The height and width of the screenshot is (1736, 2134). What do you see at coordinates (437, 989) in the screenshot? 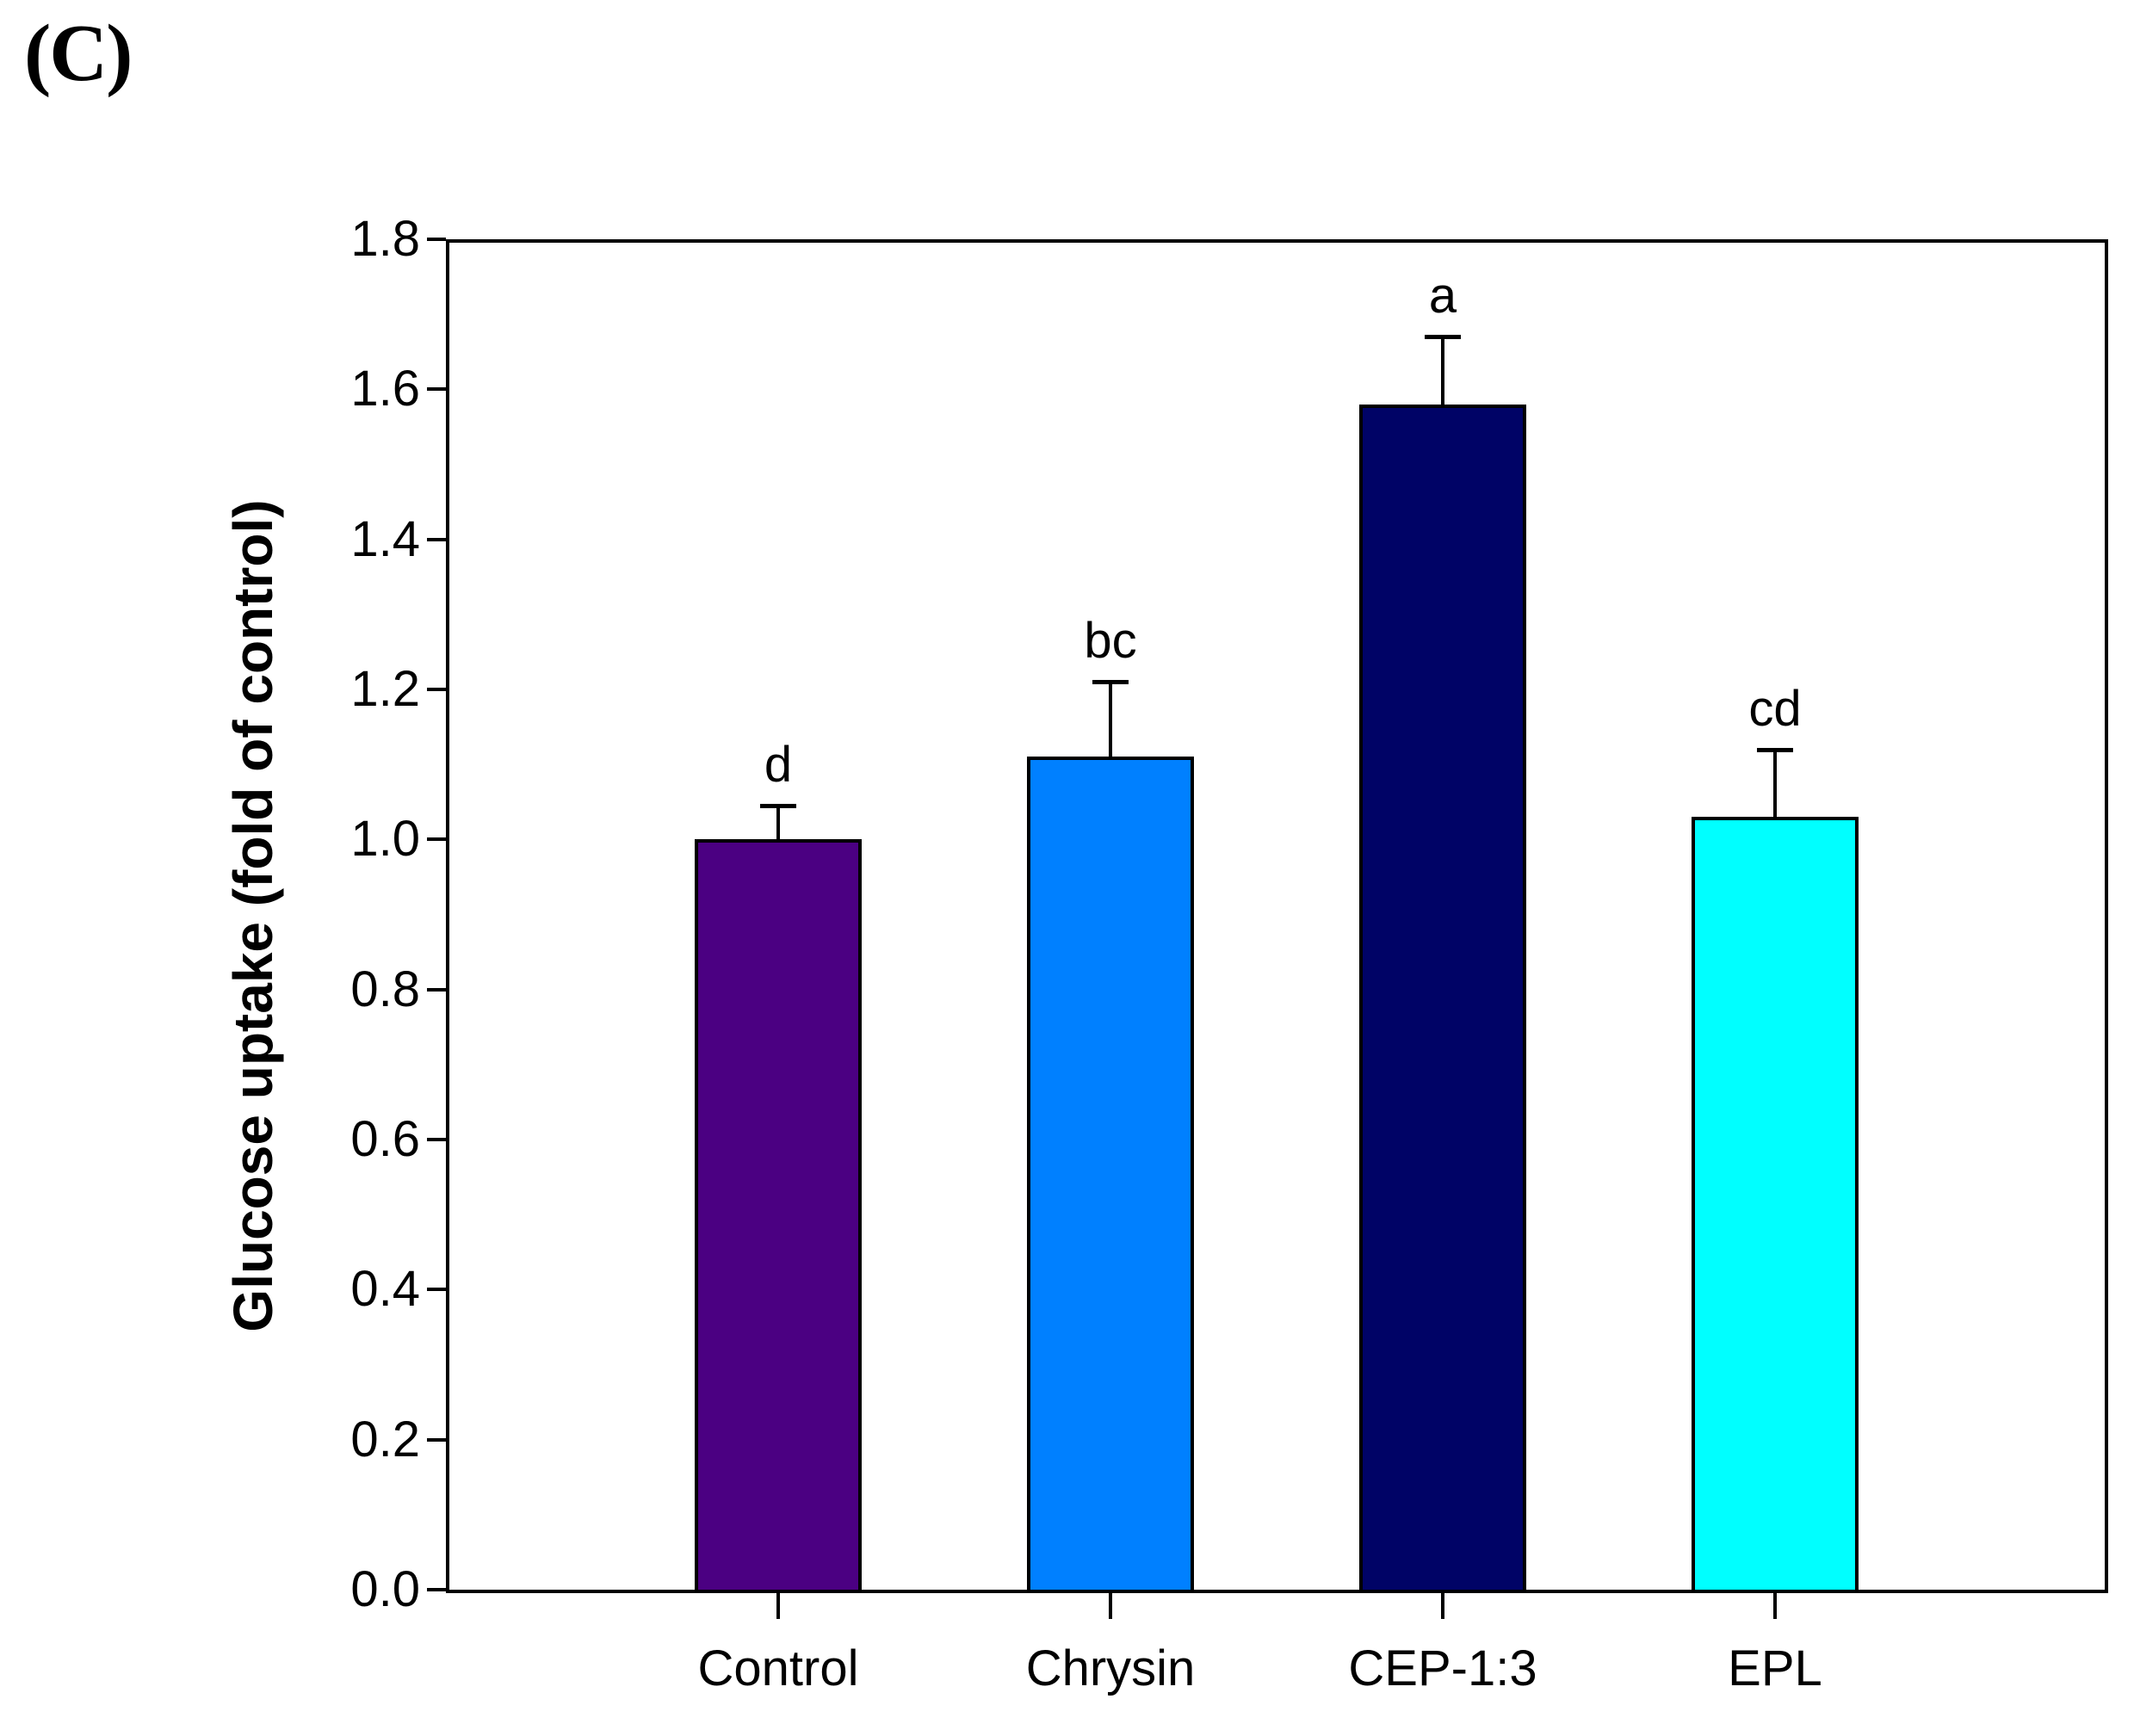
I see `y-tick-0.8` at bounding box center [437, 989].